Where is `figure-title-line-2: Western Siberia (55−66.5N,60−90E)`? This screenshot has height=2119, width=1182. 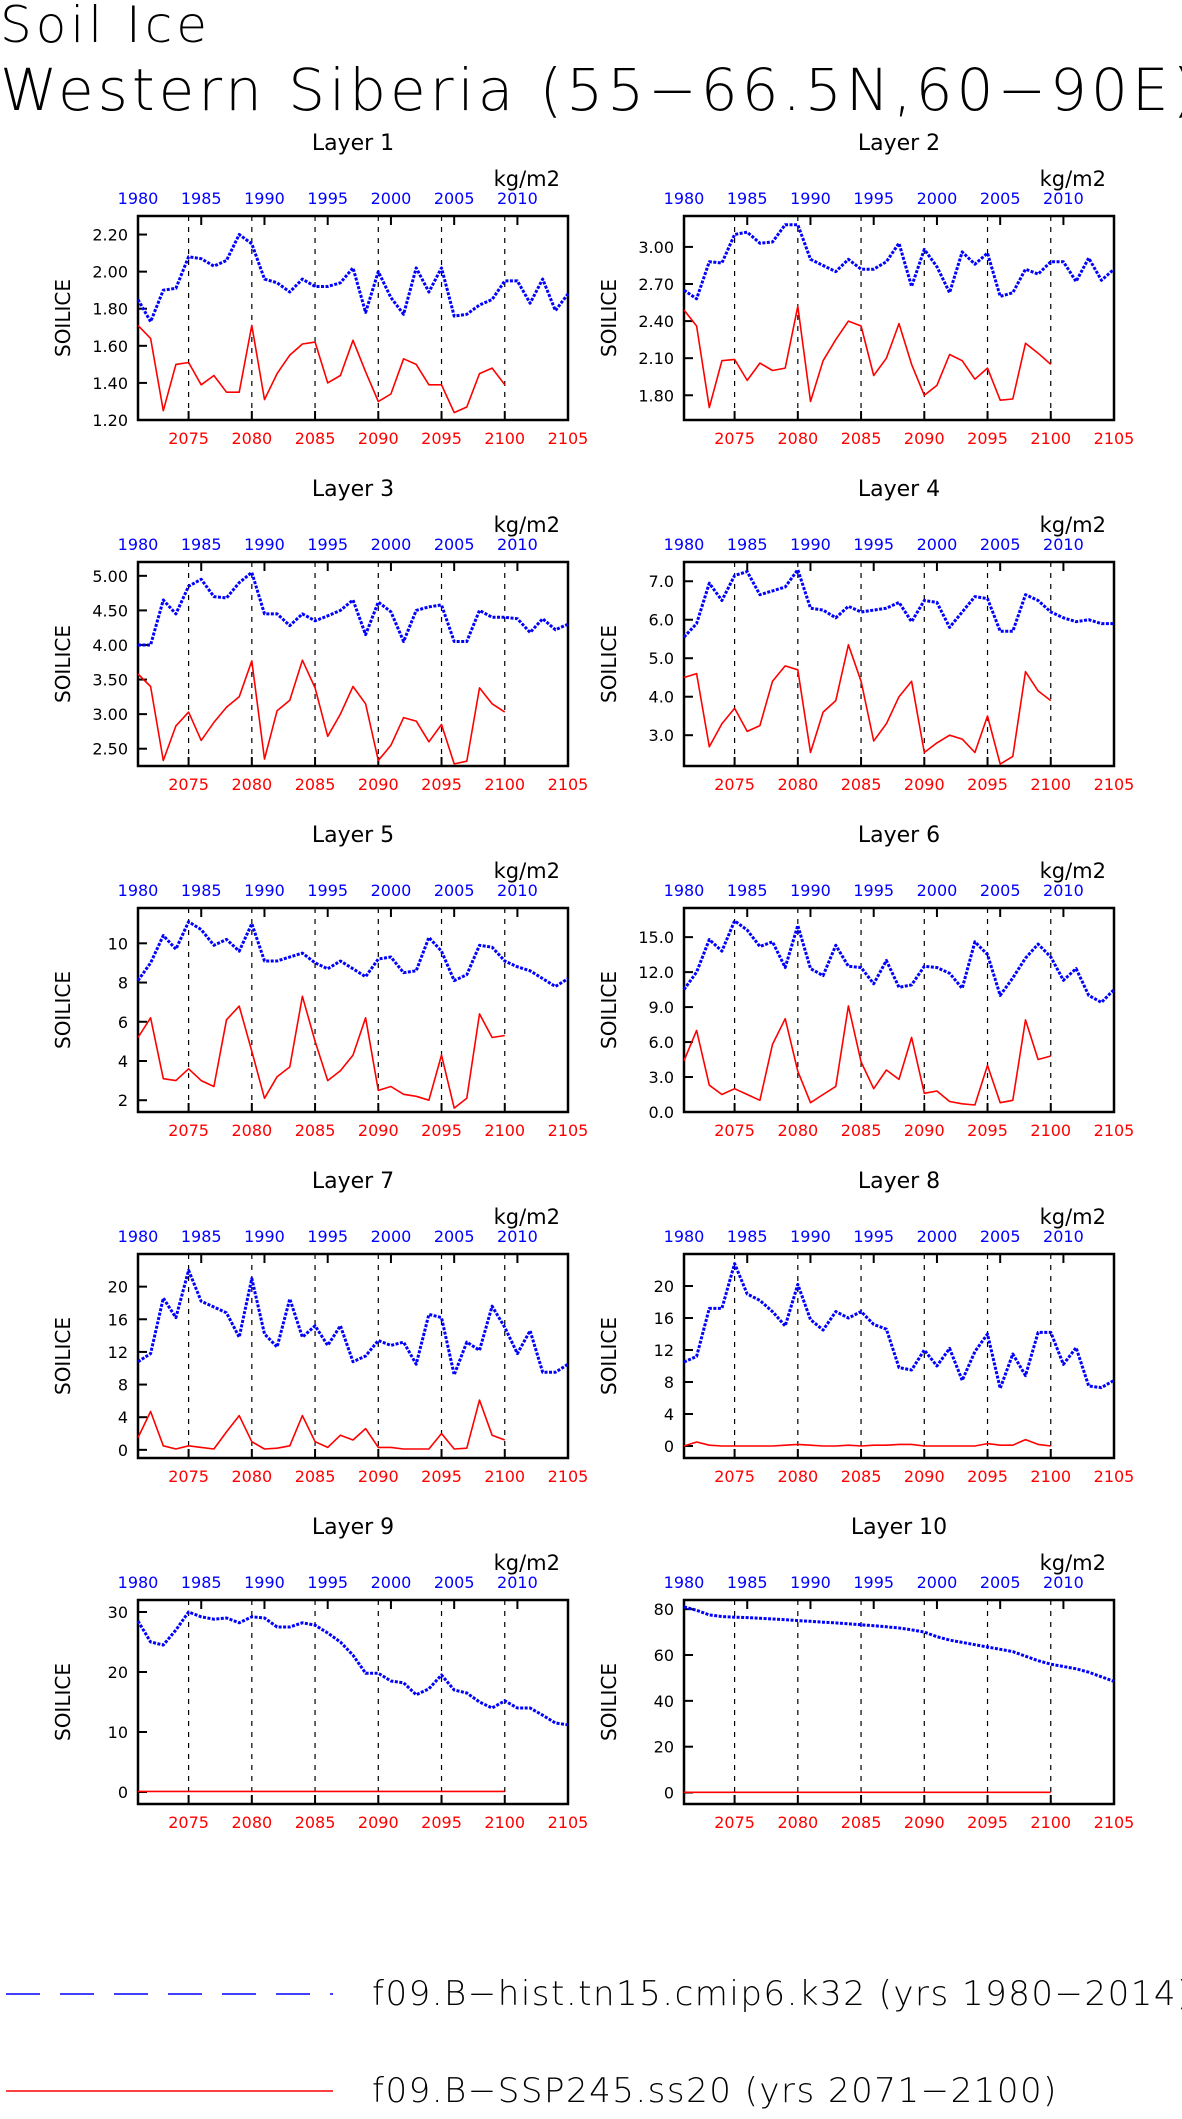
figure-title-line-2: Western Siberia (55−66.5N,60−90E) is located at coordinates (591, 90).